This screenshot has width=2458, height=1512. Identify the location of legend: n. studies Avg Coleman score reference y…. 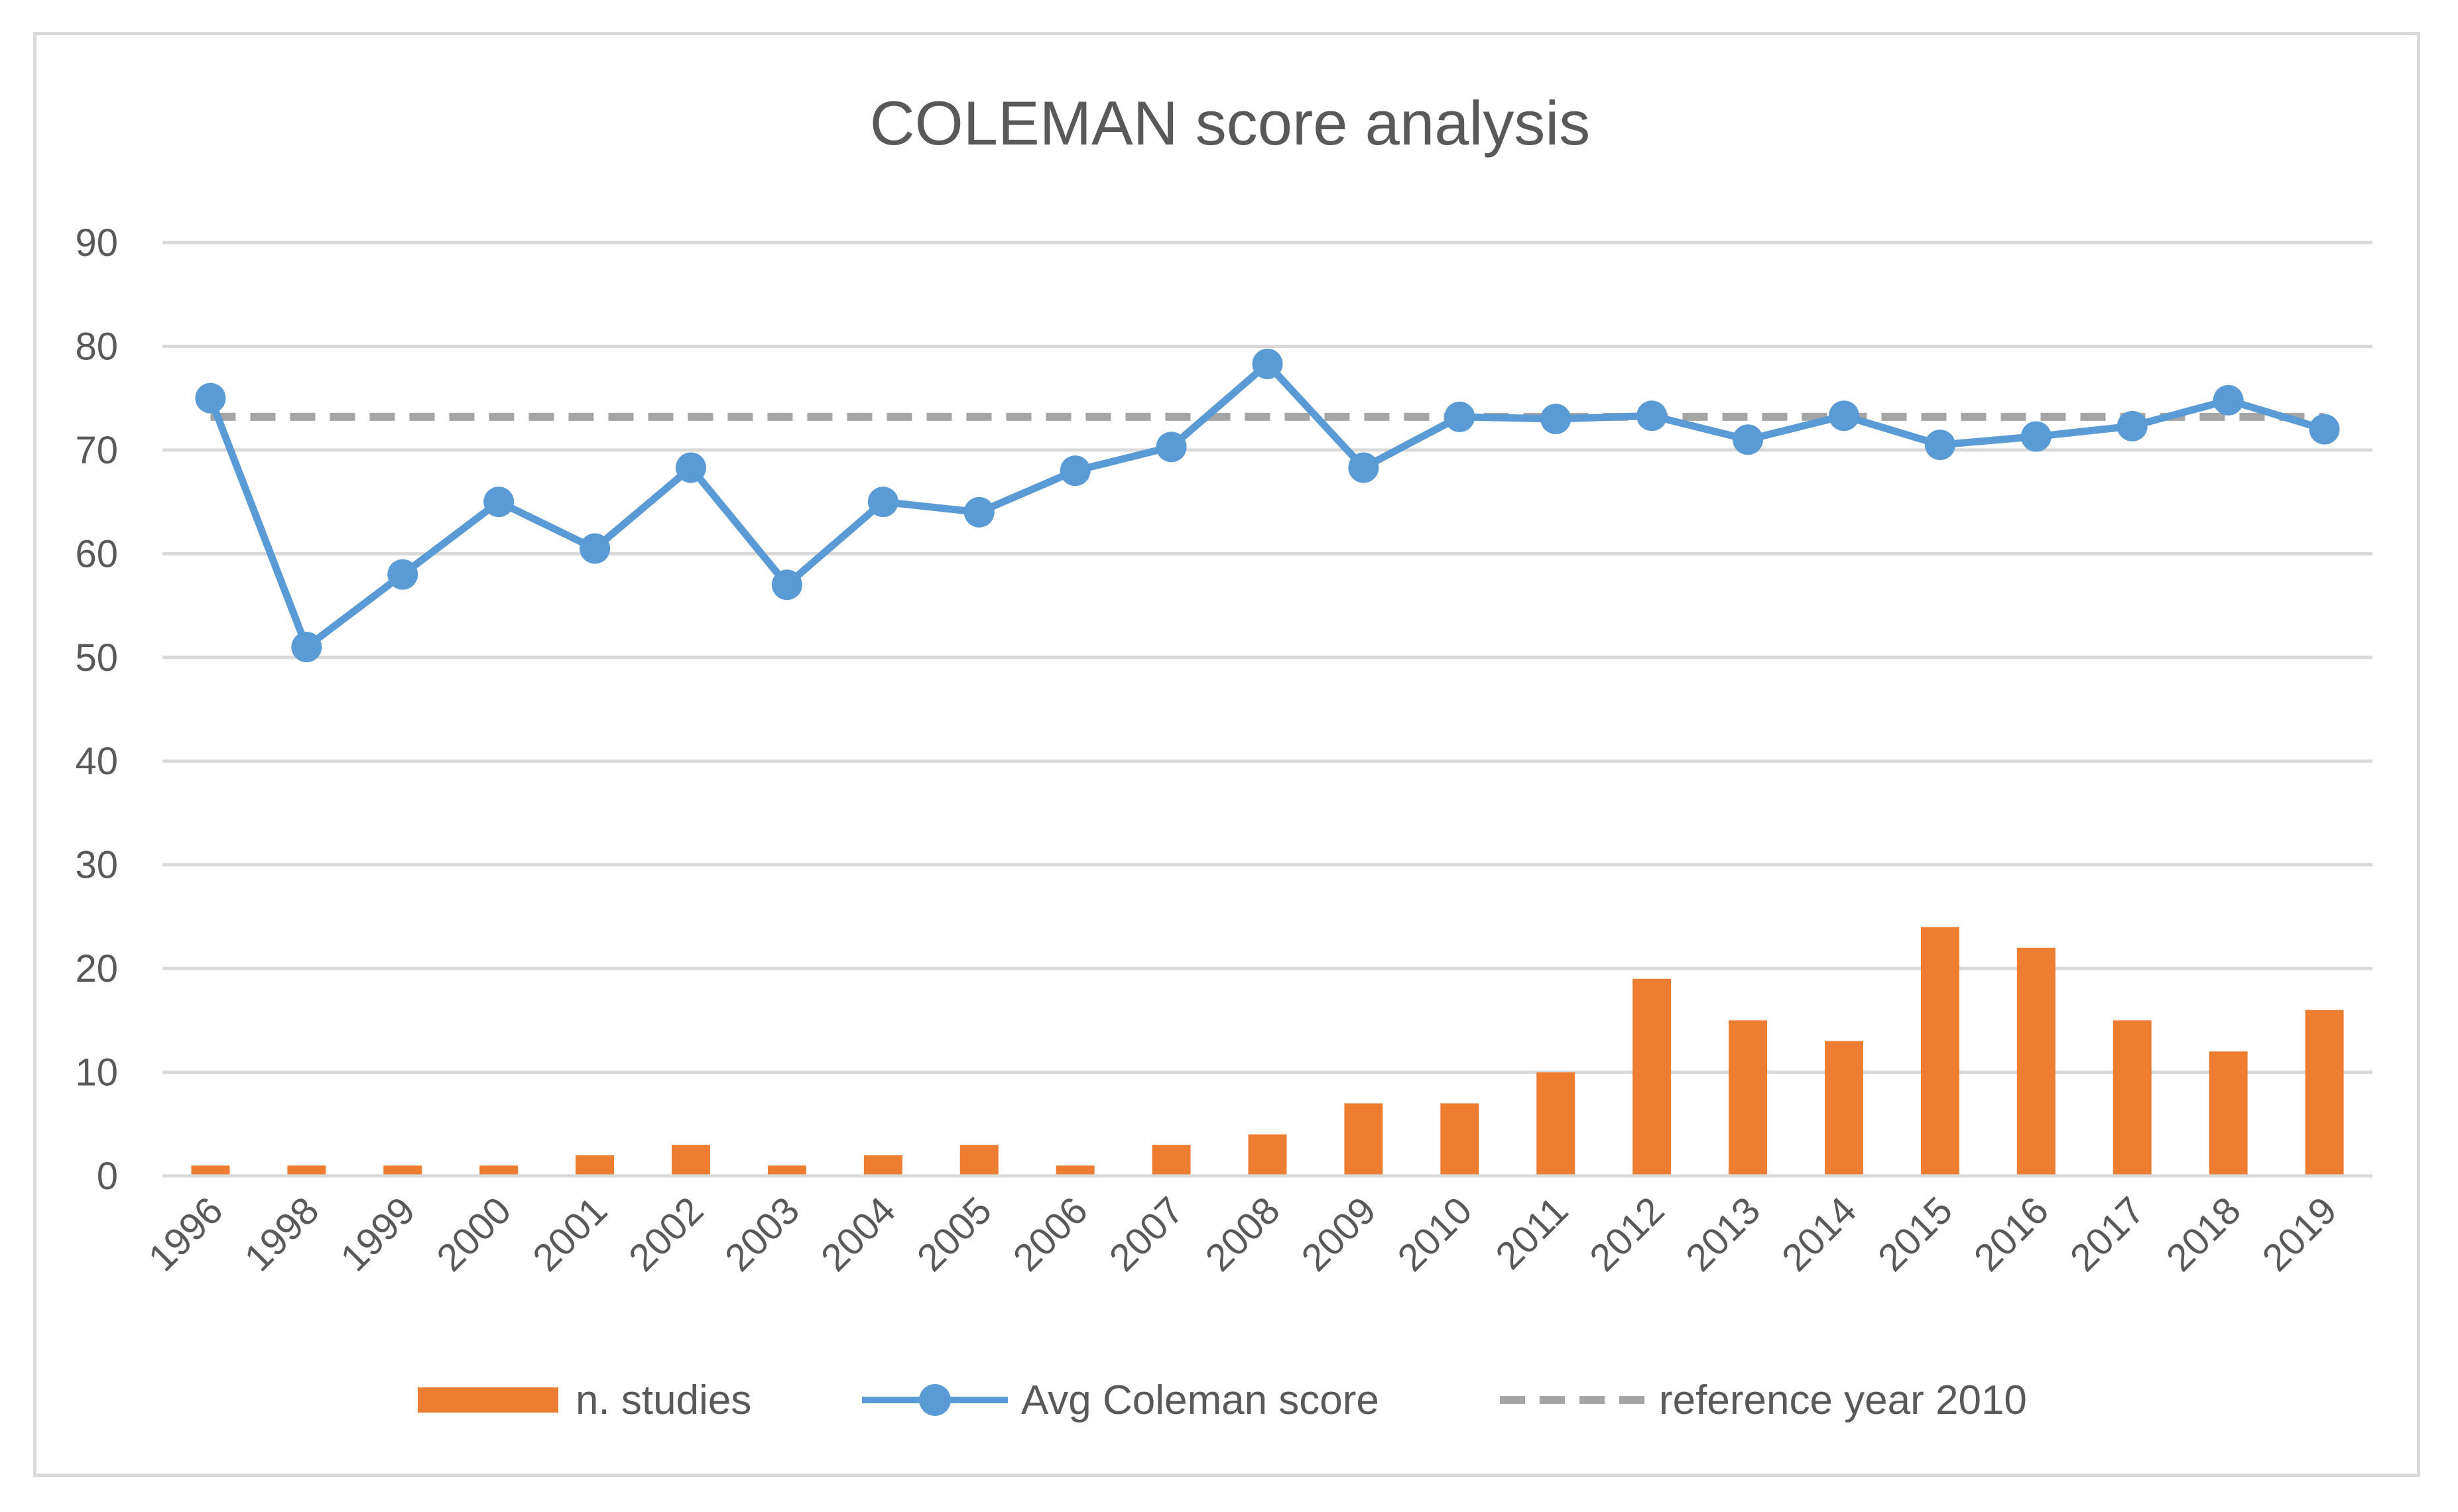
(1222, 1400).